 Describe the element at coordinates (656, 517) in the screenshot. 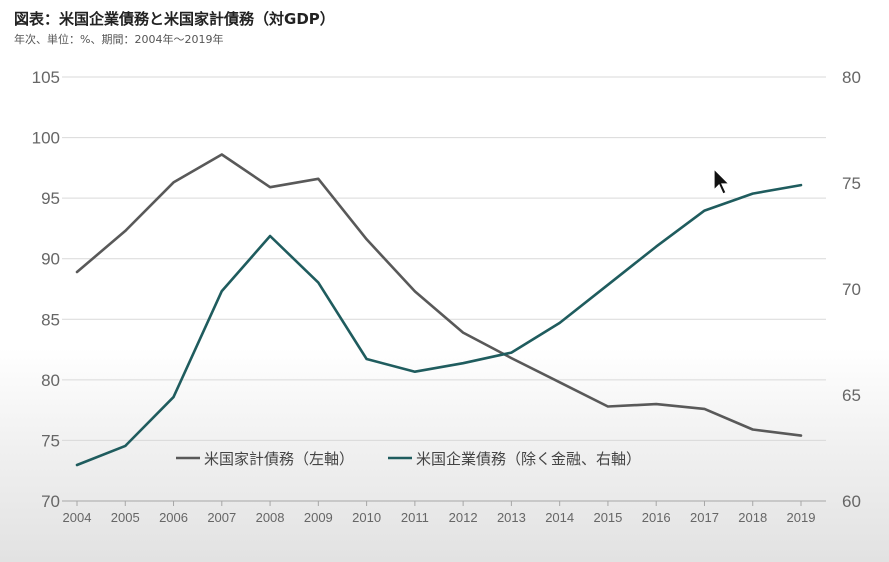

I see `x-tick-label: 2016` at that location.